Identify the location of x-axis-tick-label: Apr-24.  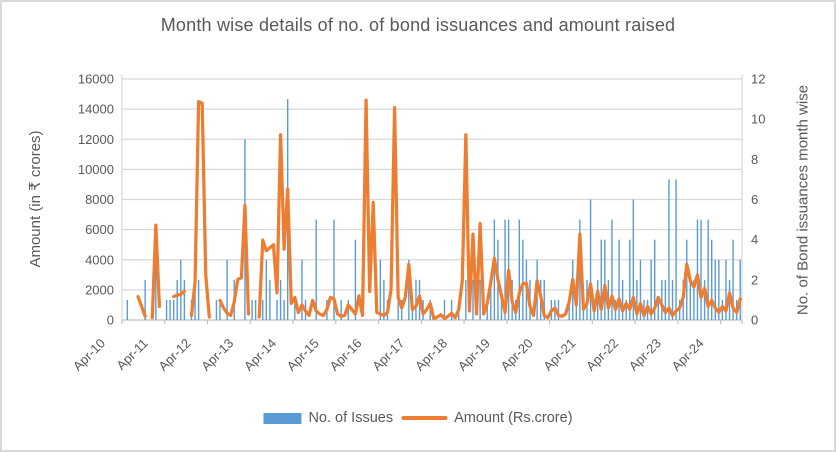
(688, 355).